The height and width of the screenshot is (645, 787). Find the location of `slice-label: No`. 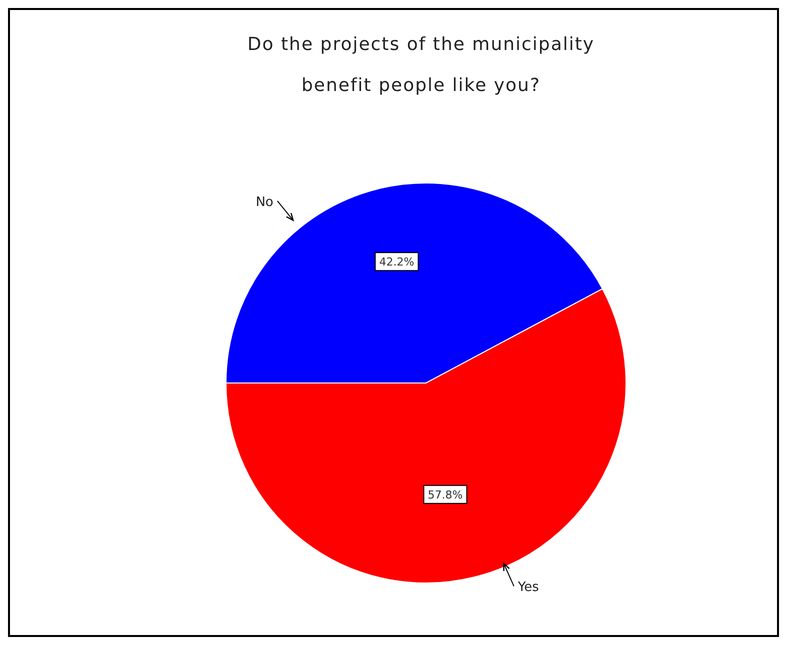

slice-label: No is located at coordinates (265, 202).